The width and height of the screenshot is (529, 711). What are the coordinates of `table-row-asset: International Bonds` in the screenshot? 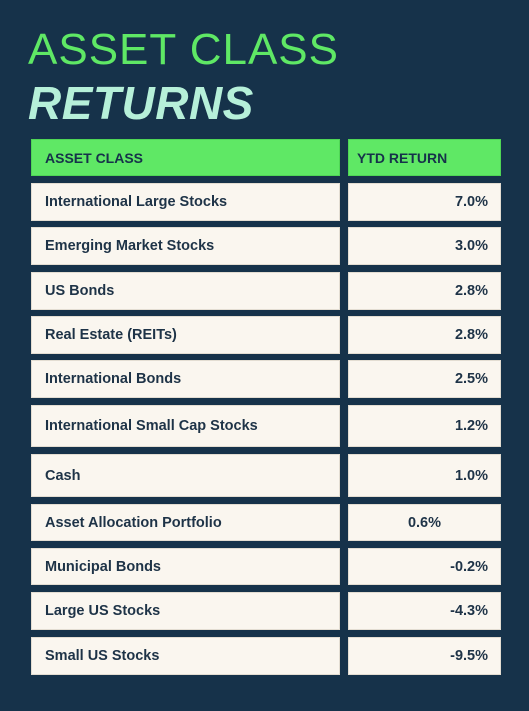 It's located at (185, 379).